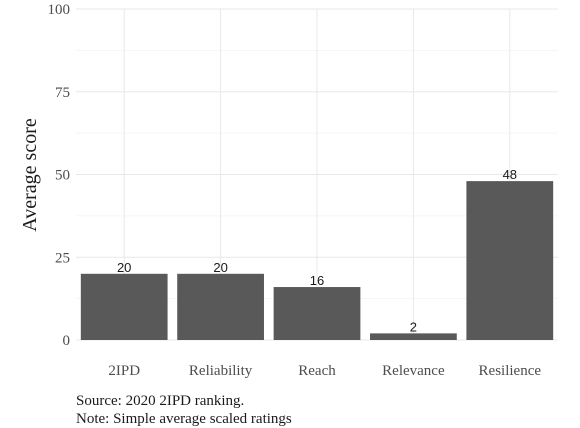  I want to click on y-axis-title: Average score, so click(30, 175).